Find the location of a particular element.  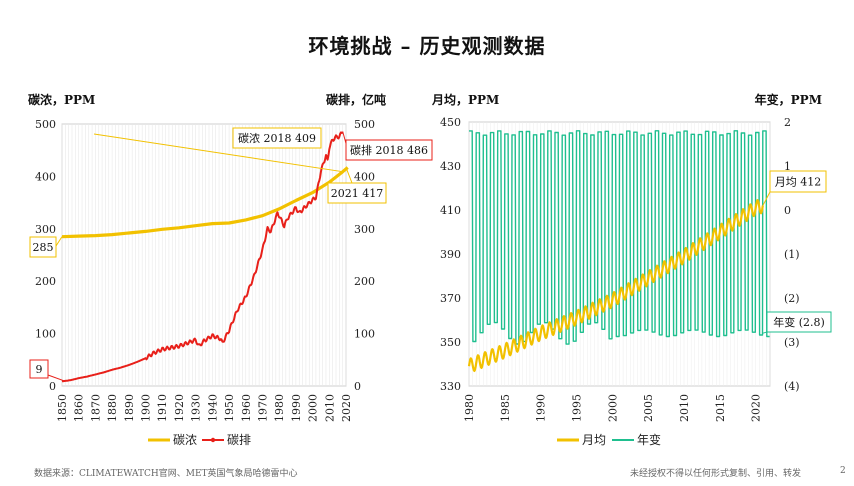

left-y2tick-label: 500 is located at coordinates (364, 124).